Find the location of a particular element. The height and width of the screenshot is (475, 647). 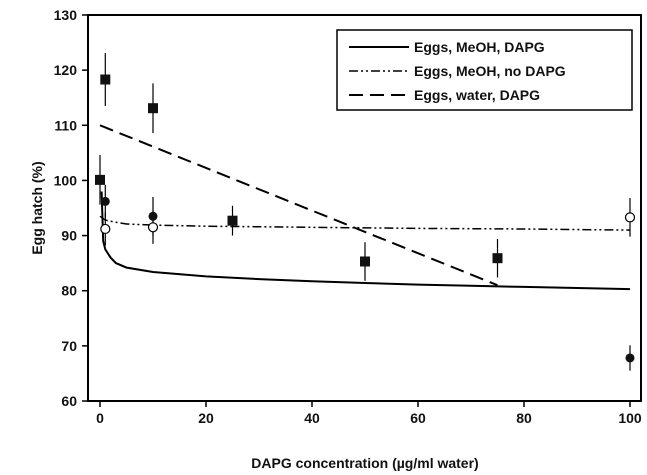

y-tick-label: 110 is located at coordinates (65, 125).